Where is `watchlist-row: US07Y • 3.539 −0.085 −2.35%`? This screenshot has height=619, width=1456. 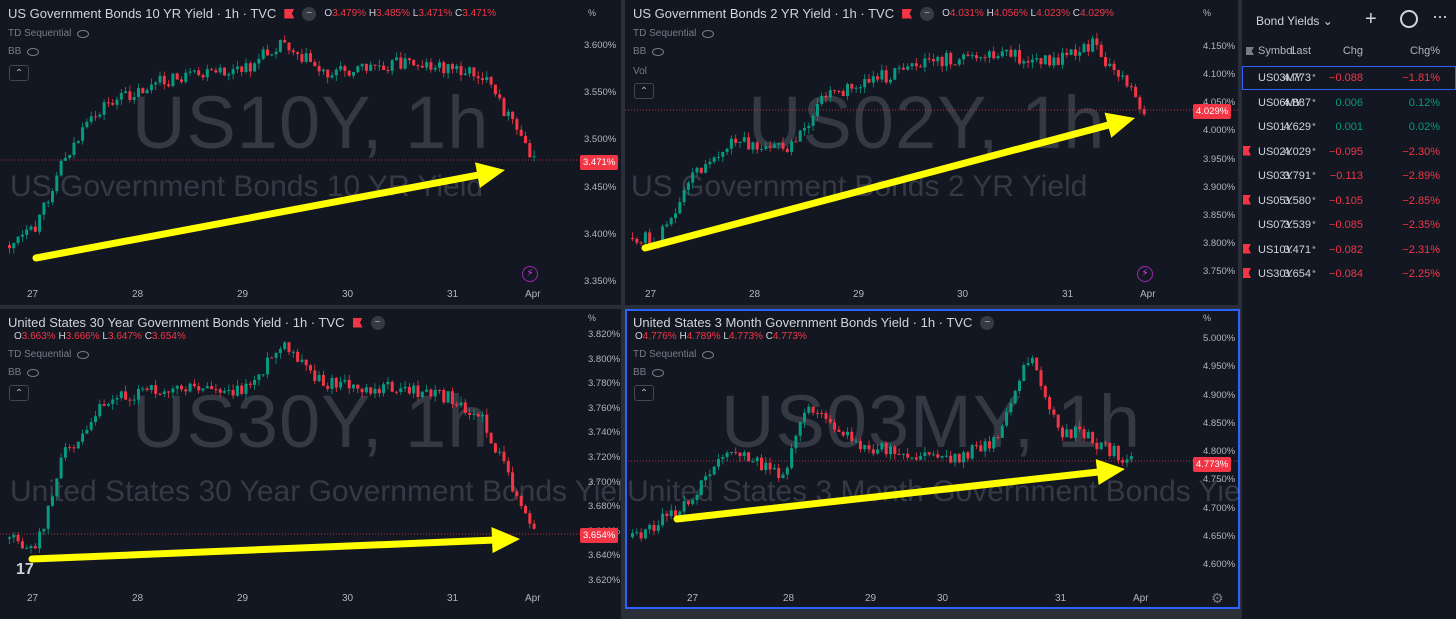 watchlist-row: US07Y • 3.539 −0.085 −2.35% is located at coordinates (1349, 225).